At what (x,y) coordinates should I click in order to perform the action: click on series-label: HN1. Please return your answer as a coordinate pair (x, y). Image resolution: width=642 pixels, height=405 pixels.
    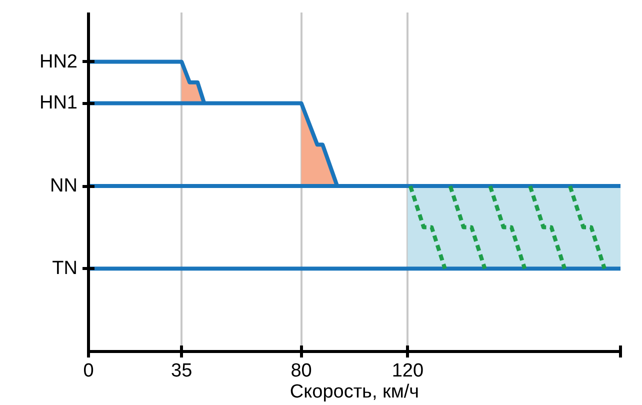
    Looking at the image, I should click on (58, 103).